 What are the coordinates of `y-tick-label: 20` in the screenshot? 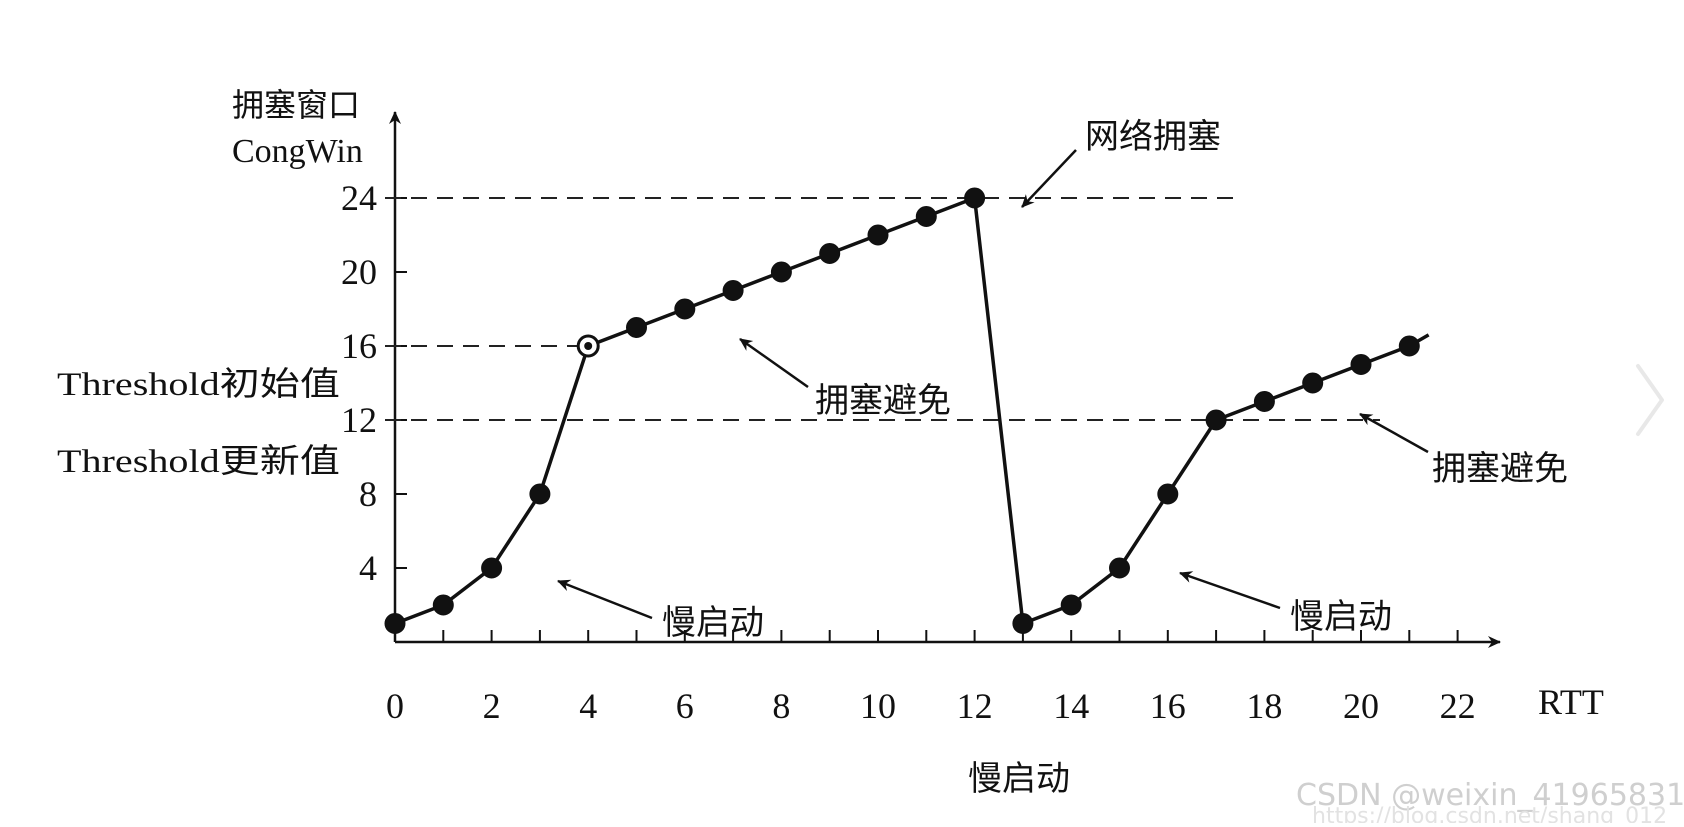 It's located at (359, 272).